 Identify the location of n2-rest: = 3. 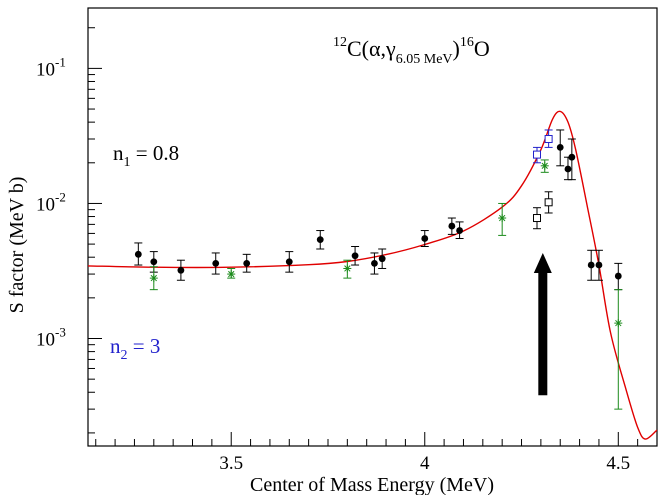
(144, 346).